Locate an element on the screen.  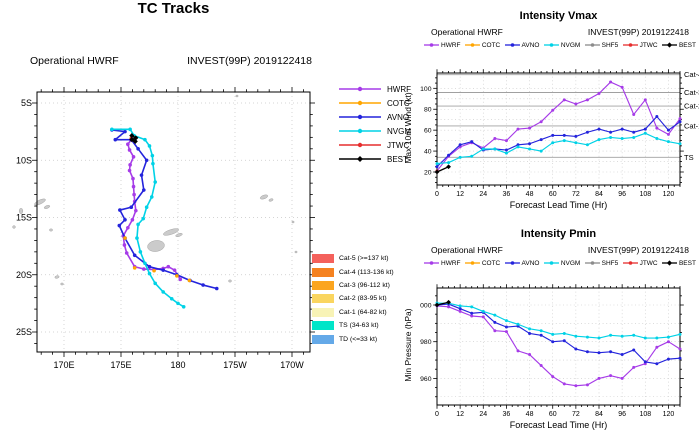
legend-line-nvgm is located at coordinates (551, 263).